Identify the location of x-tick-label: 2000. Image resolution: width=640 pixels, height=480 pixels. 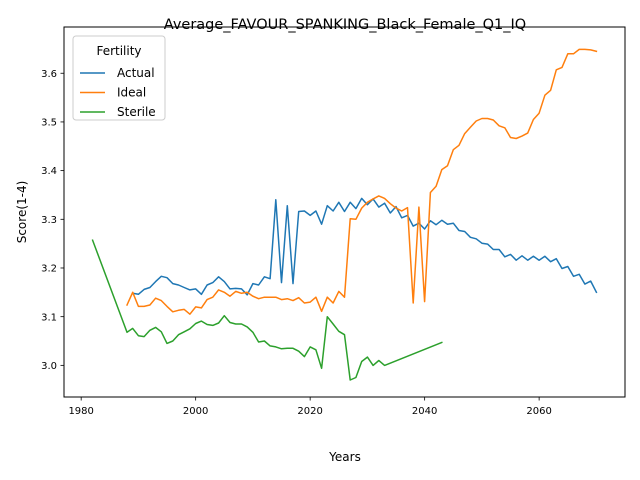
(195, 411).